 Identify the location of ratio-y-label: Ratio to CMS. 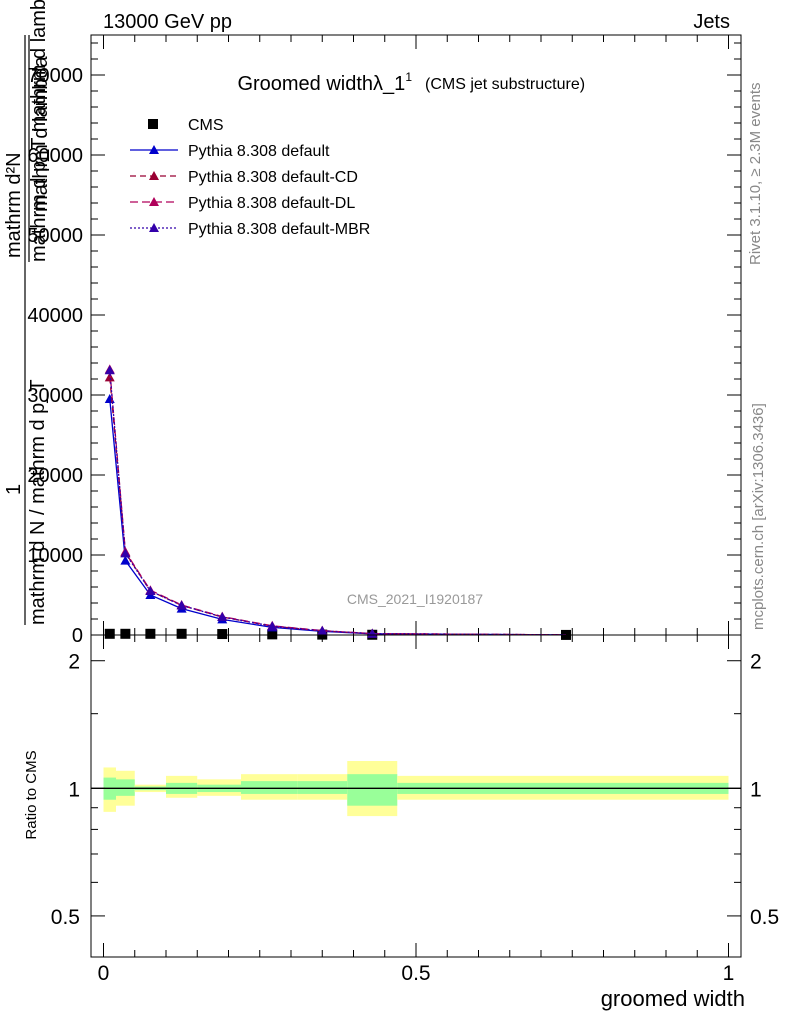
(31, 794).